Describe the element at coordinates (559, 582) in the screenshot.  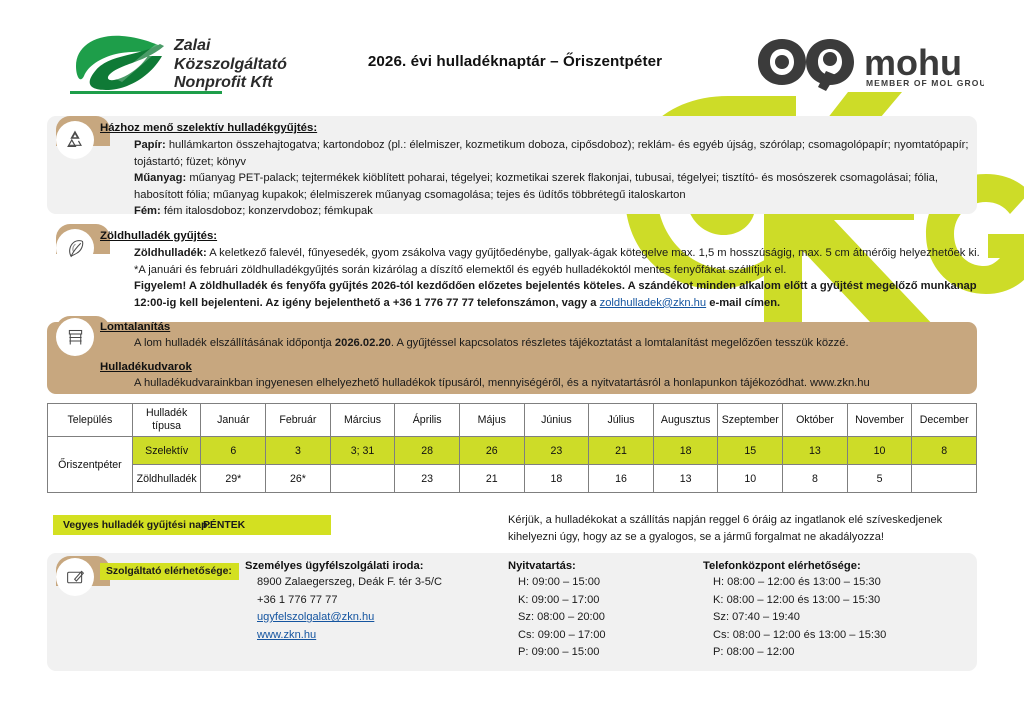
I see `hours-mon: H: 09:00 – 15:00` at that location.